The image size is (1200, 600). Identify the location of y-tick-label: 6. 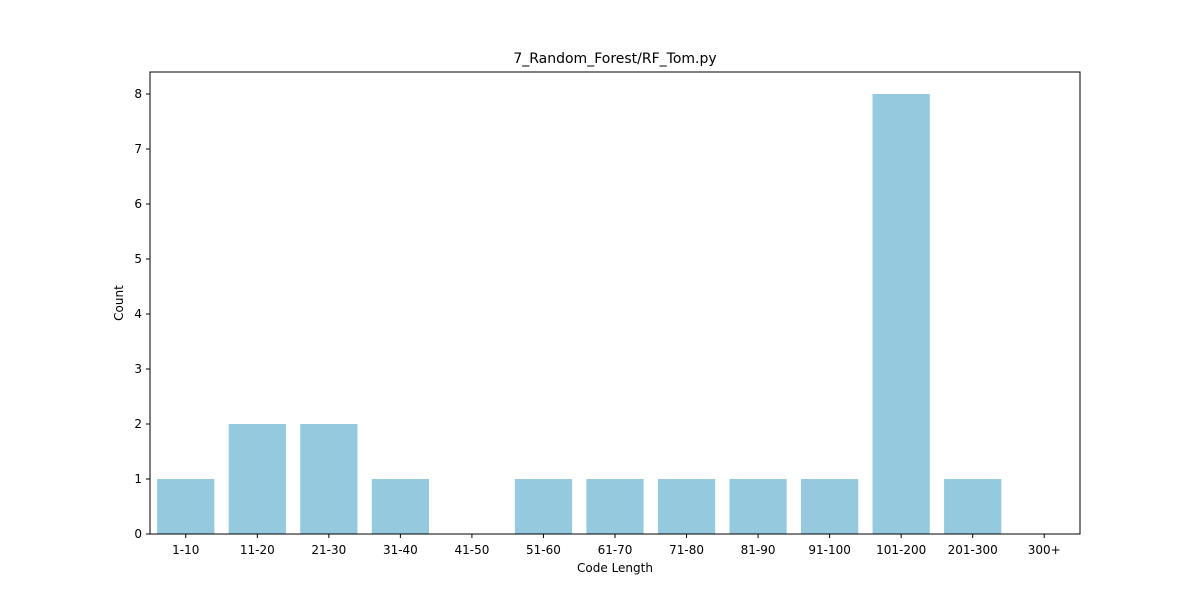
(138, 204).